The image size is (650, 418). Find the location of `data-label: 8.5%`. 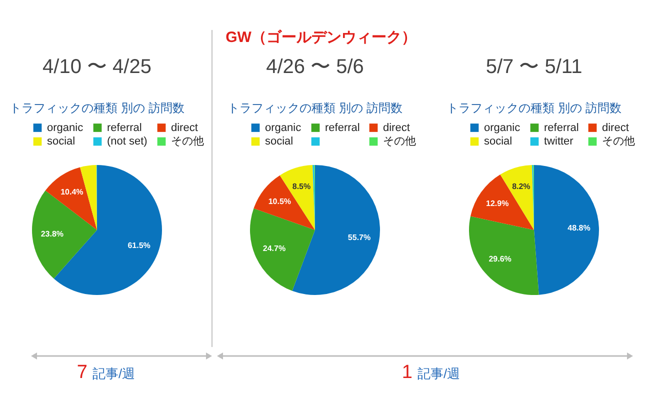

data-label: 8.5% is located at coordinates (301, 187).